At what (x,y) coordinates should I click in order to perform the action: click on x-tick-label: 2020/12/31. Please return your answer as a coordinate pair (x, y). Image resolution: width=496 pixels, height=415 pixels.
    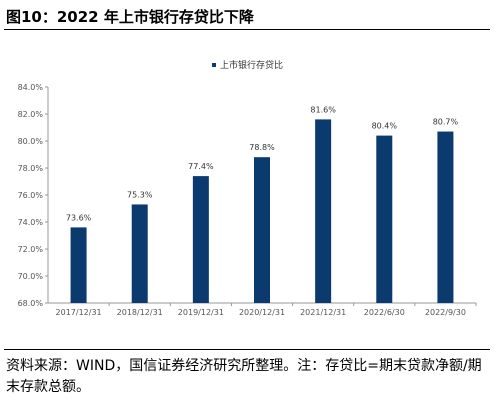
    Looking at the image, I should click on (262, 312).